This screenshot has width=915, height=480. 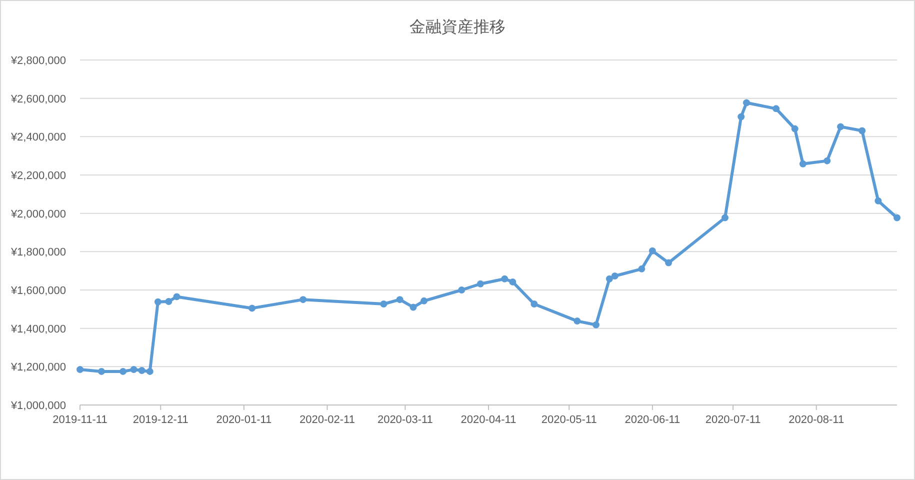 What do you see at coordinates (652, 420) in the screenshot?
I see `x-tick-label: 2020-06-11` at bounding box center [652, 420].